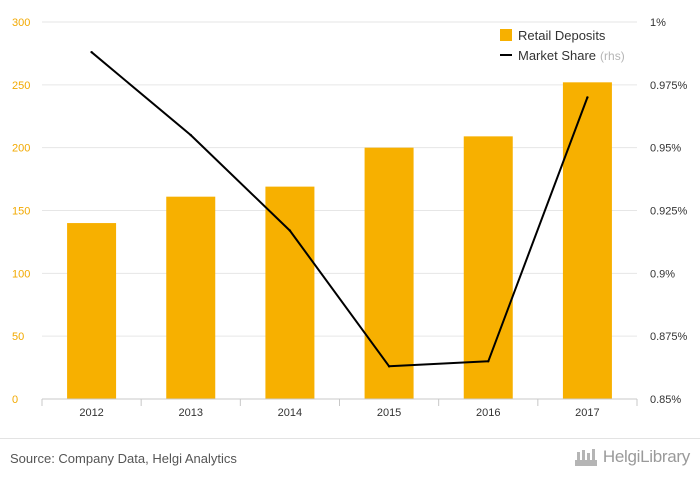 This screenshot has width=700, height=483. Describe the element at coordinates (191, 413) in the screenshot. I see `x-tick-label: 2013` at that location.